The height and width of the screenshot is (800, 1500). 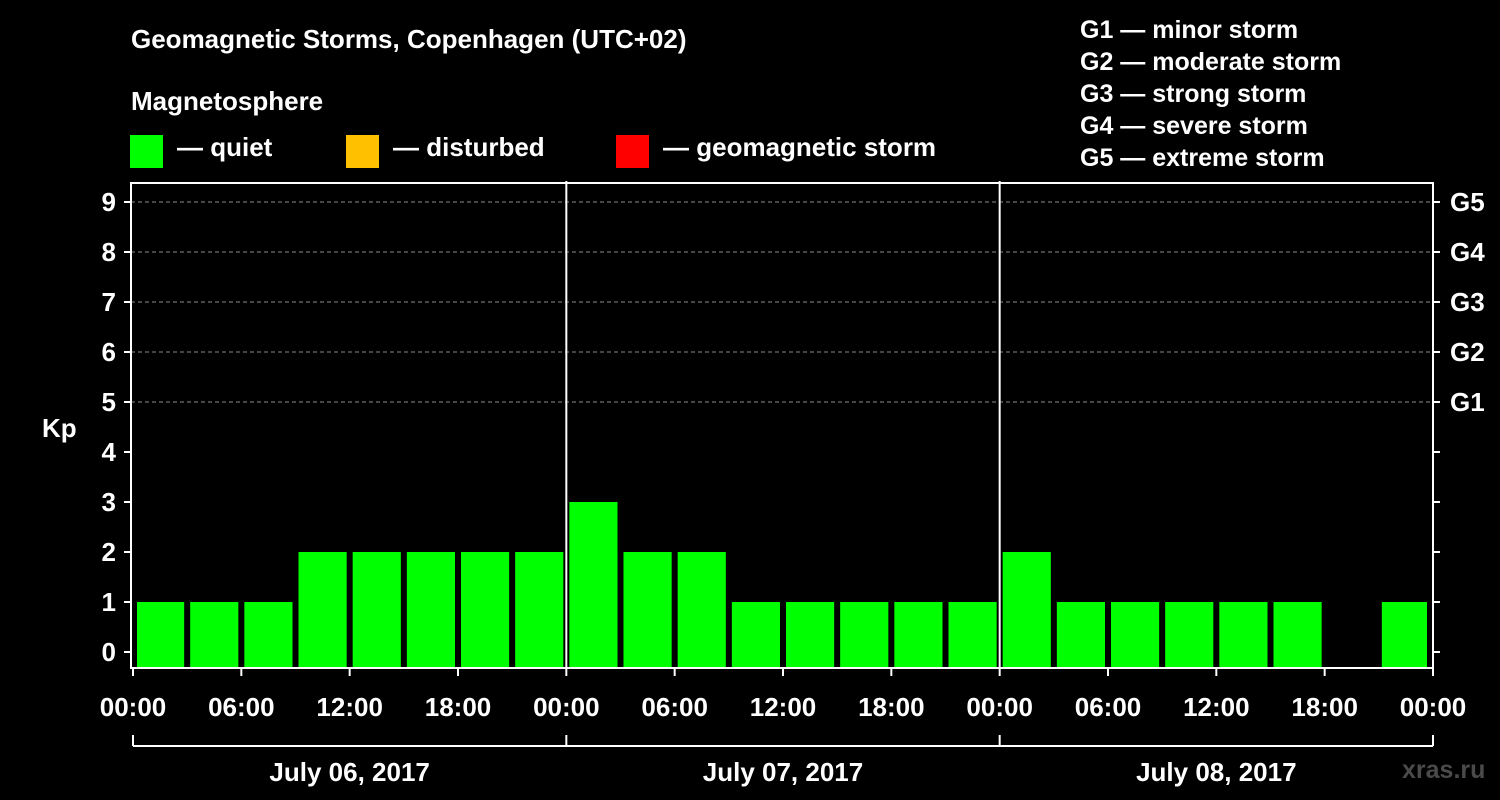 I want to click on g-level-label: G3, so click(x=1467, y=302).